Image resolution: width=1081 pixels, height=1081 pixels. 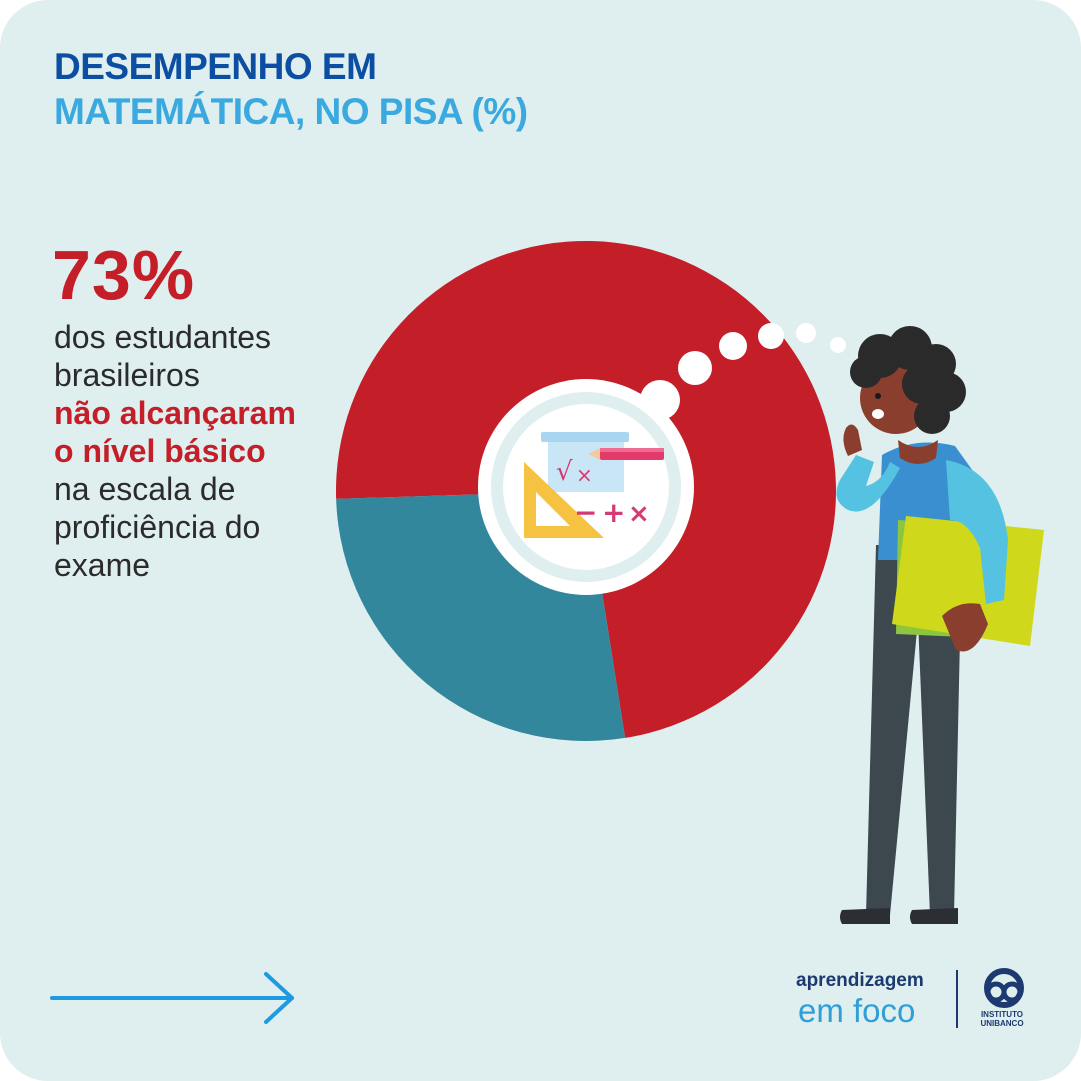 I want to click on math-symbols-icon: √ × − + ×, so click(x=586, y=487).